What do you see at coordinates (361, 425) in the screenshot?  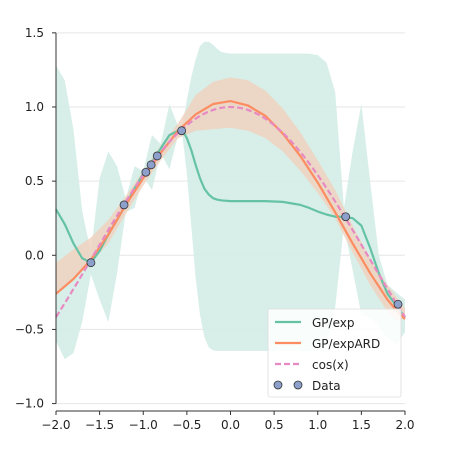 I see `x-tick-label-7: 1.5` at bounding box center [361, 425].